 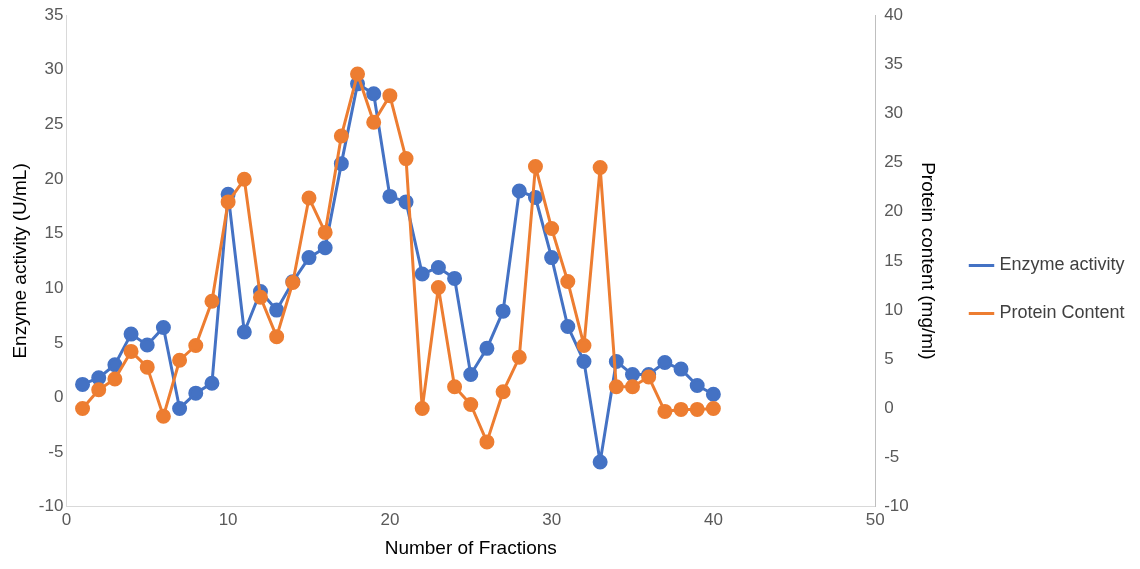 What do you see at coordinates (58, 397) in the screenshot?
I see `y-tick-label: 0` at bounding box center [58, 397].